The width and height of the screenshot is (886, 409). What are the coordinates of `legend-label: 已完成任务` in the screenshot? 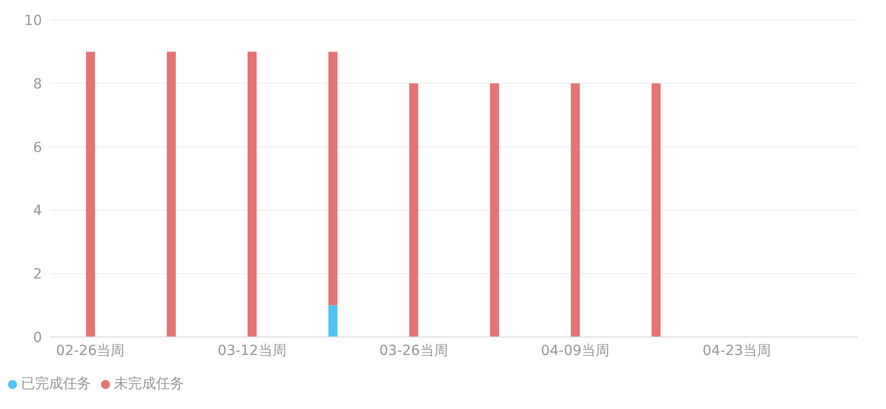 It's located at (56, 384).